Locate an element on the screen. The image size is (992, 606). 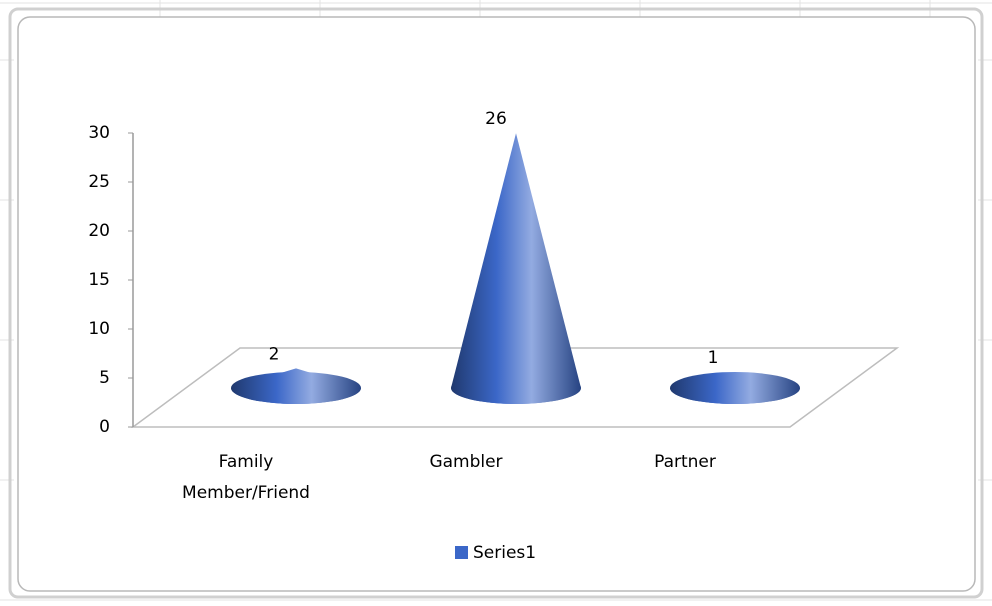
y-tick-label: 20 is located at coordinates (99, 231).